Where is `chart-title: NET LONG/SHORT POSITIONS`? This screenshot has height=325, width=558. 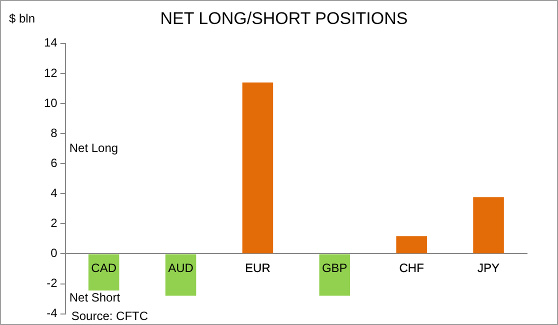 chart-title: NET LONG/SHORT POSITIONS is located at coordinates (284, 18).